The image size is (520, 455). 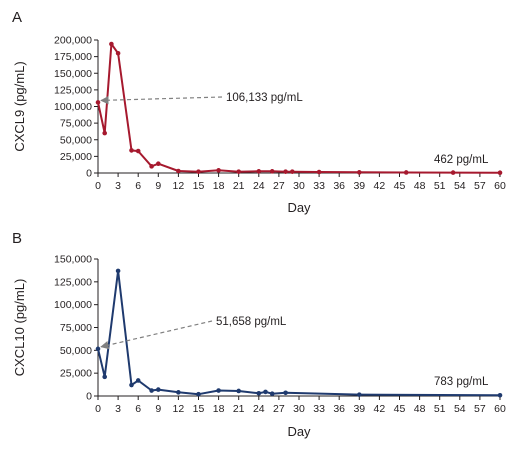 I want to click on y-tick-label: 200,000, so click(x=73, y=41).